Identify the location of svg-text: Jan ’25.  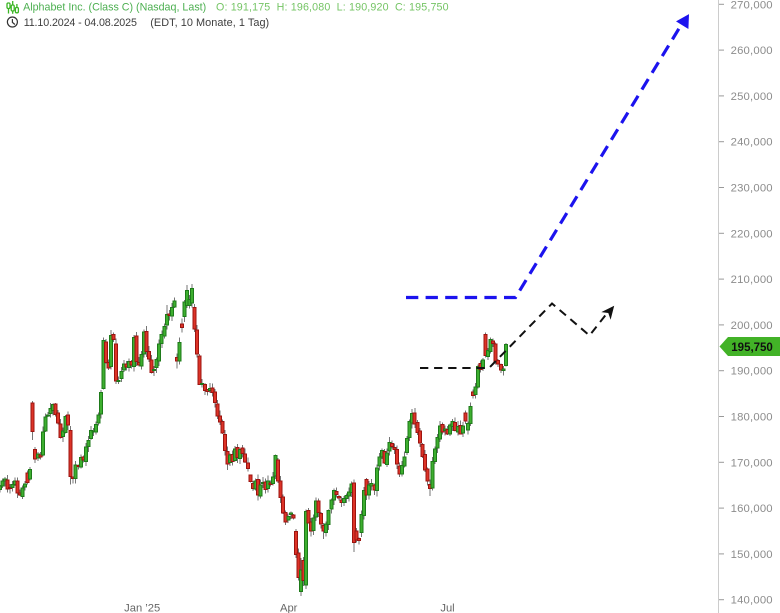
(142, 608).